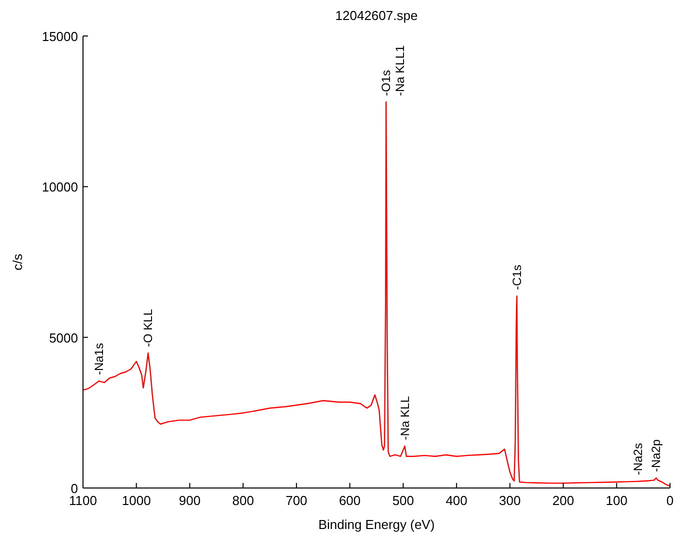 The height and width of the screenshot is (539, 678). I want to click on x-tick-label: 500, so click(403, 500).